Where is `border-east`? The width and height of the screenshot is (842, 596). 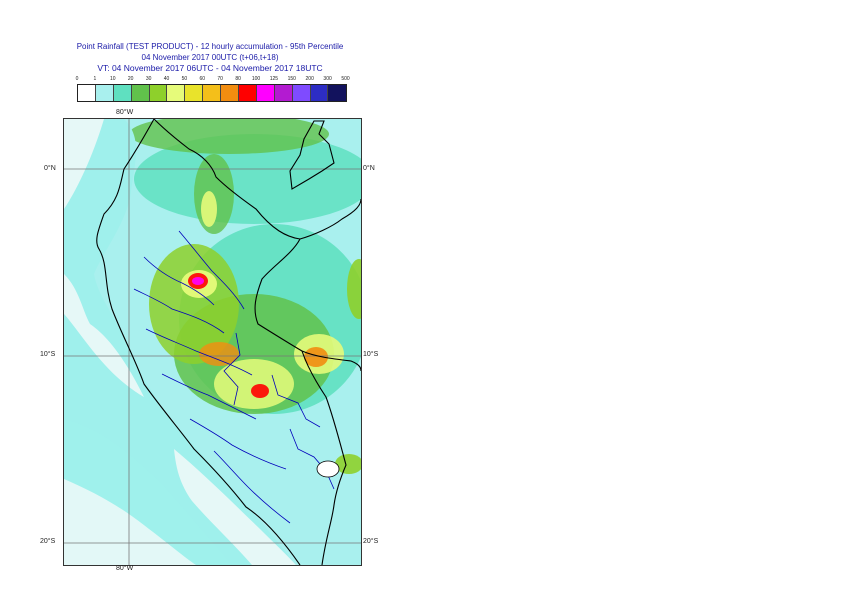 border-east is located at coordinates (307, 305).